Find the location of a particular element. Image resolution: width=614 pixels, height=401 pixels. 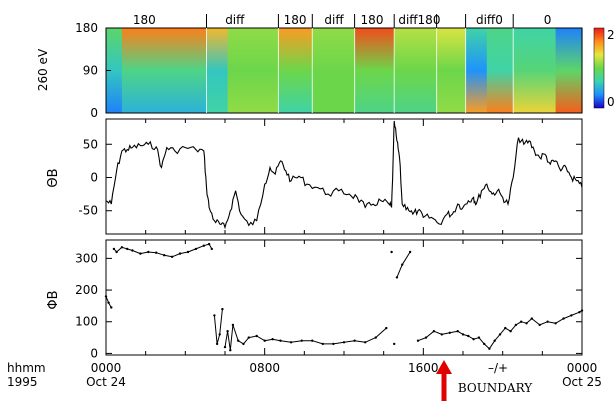

theta-y-label: ΘB is located at coordinates (53, 177).